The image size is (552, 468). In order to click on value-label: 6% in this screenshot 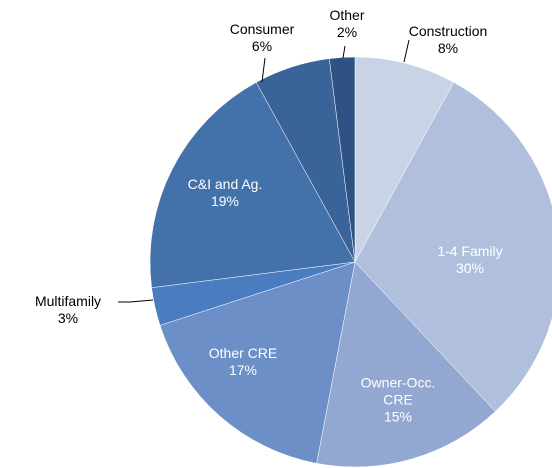, I will do `click(262, 46)`.